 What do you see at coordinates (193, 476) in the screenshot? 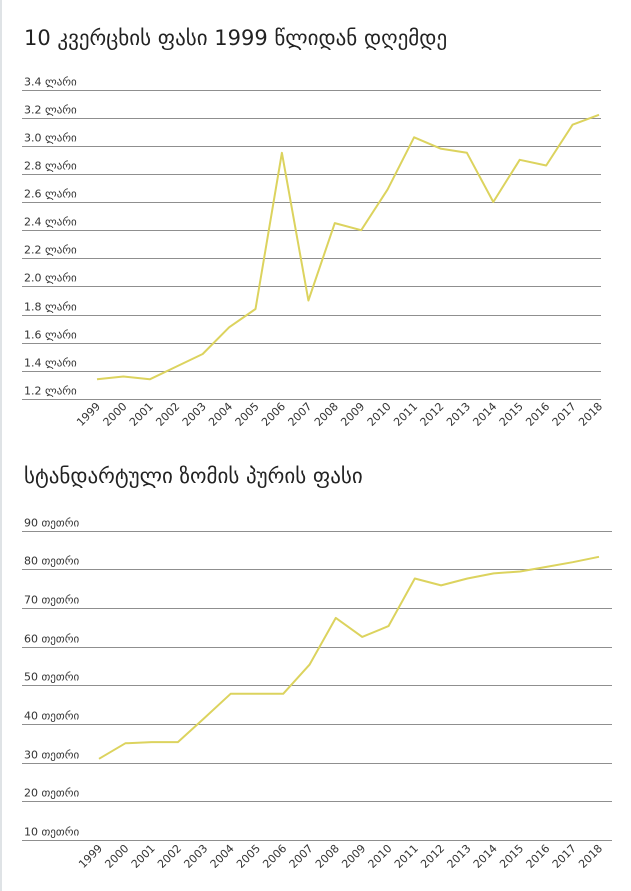
I see `chart-title: სტანდარტული ზომის პურის ფასი` at bounding box center [193, 476].